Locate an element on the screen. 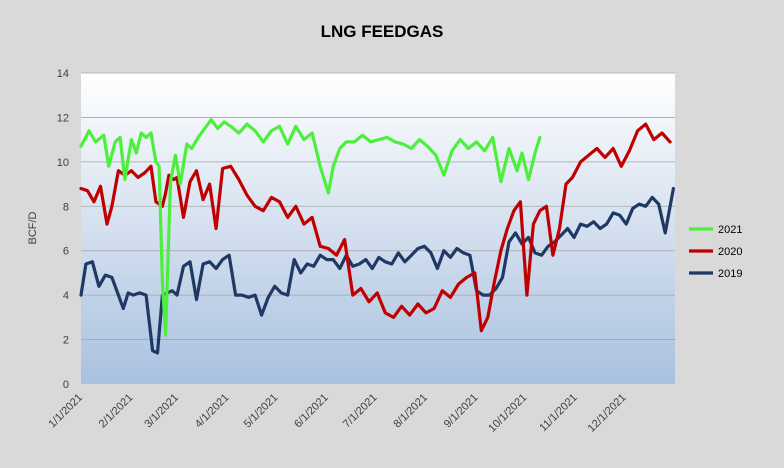 This screenshot has width=784, height=468. x-tick-label: 1/1/2021 is located at coordinates (65, 411).